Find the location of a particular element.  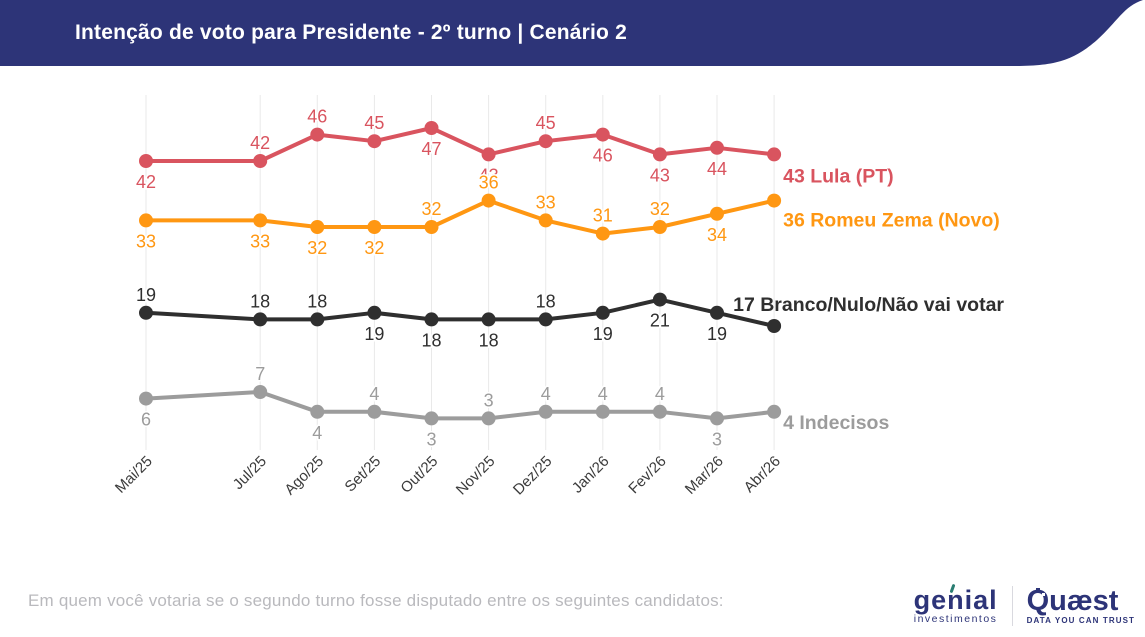

value-label: 6 is located at coordinates (146, 420).